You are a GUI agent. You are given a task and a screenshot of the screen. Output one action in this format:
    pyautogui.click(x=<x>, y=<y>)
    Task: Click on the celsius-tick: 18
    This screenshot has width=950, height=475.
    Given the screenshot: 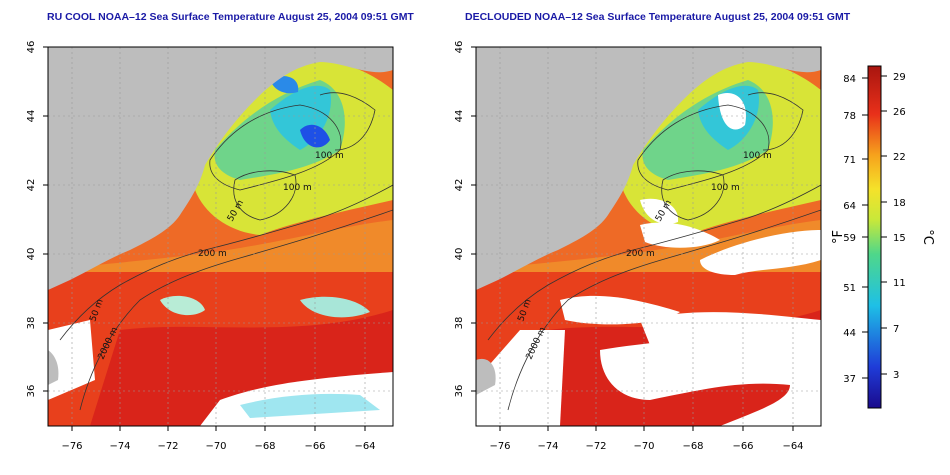 What is the action you would take?
    pyautogui.click(x=899, y=203)
    